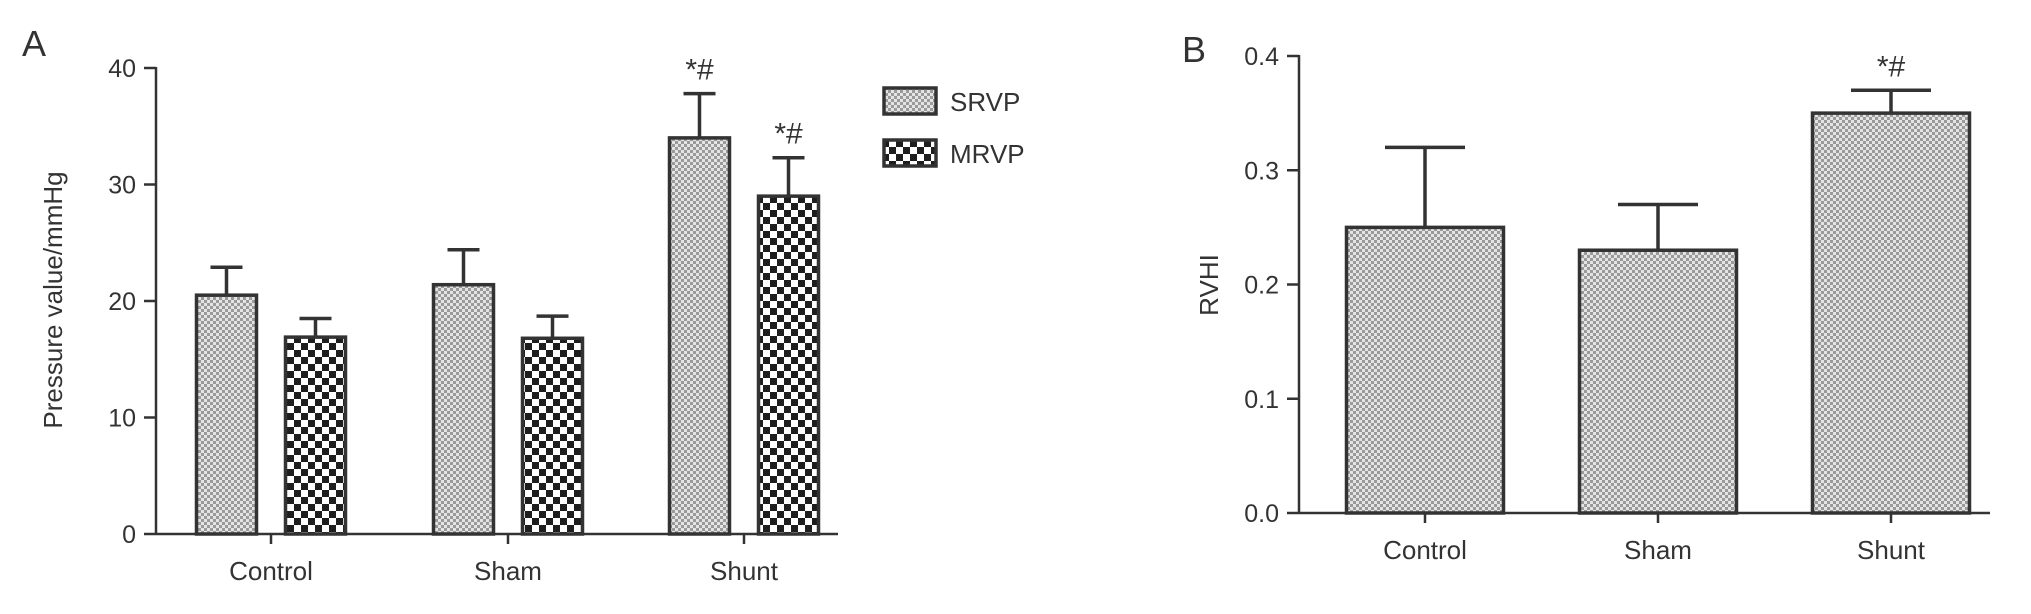  Describe the element at coordinates (1891, 313) in the screenshot. I see `b-bar-shunt` at that location.